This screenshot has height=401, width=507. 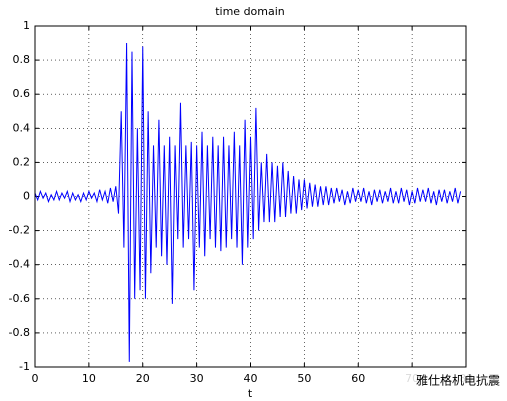 I want to click on y-tick-label: 0.8, so click(x=22, y=59).